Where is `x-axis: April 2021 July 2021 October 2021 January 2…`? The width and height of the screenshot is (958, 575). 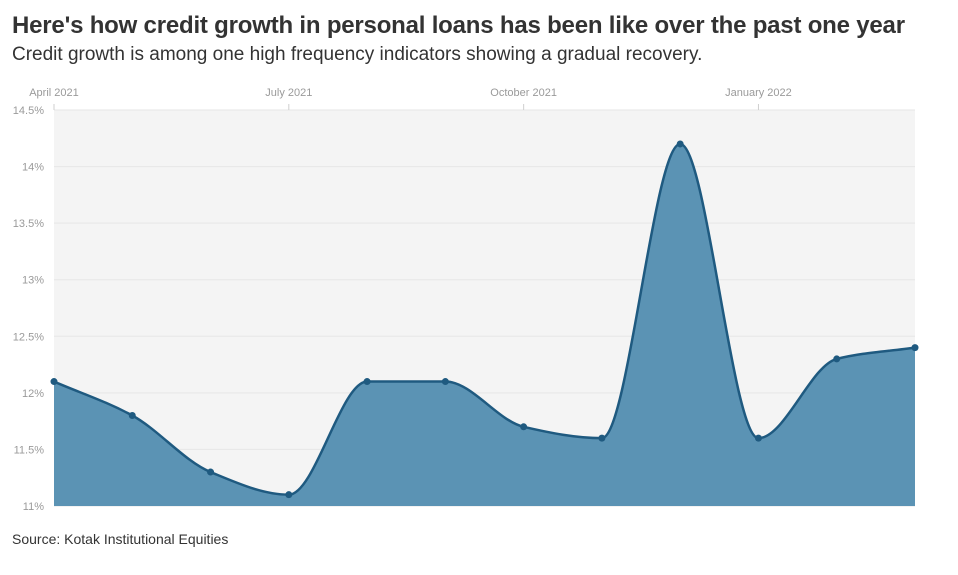 x-axis: April 2021 July 2021 October 2021 January 2… is located at coordinates (410, 98).